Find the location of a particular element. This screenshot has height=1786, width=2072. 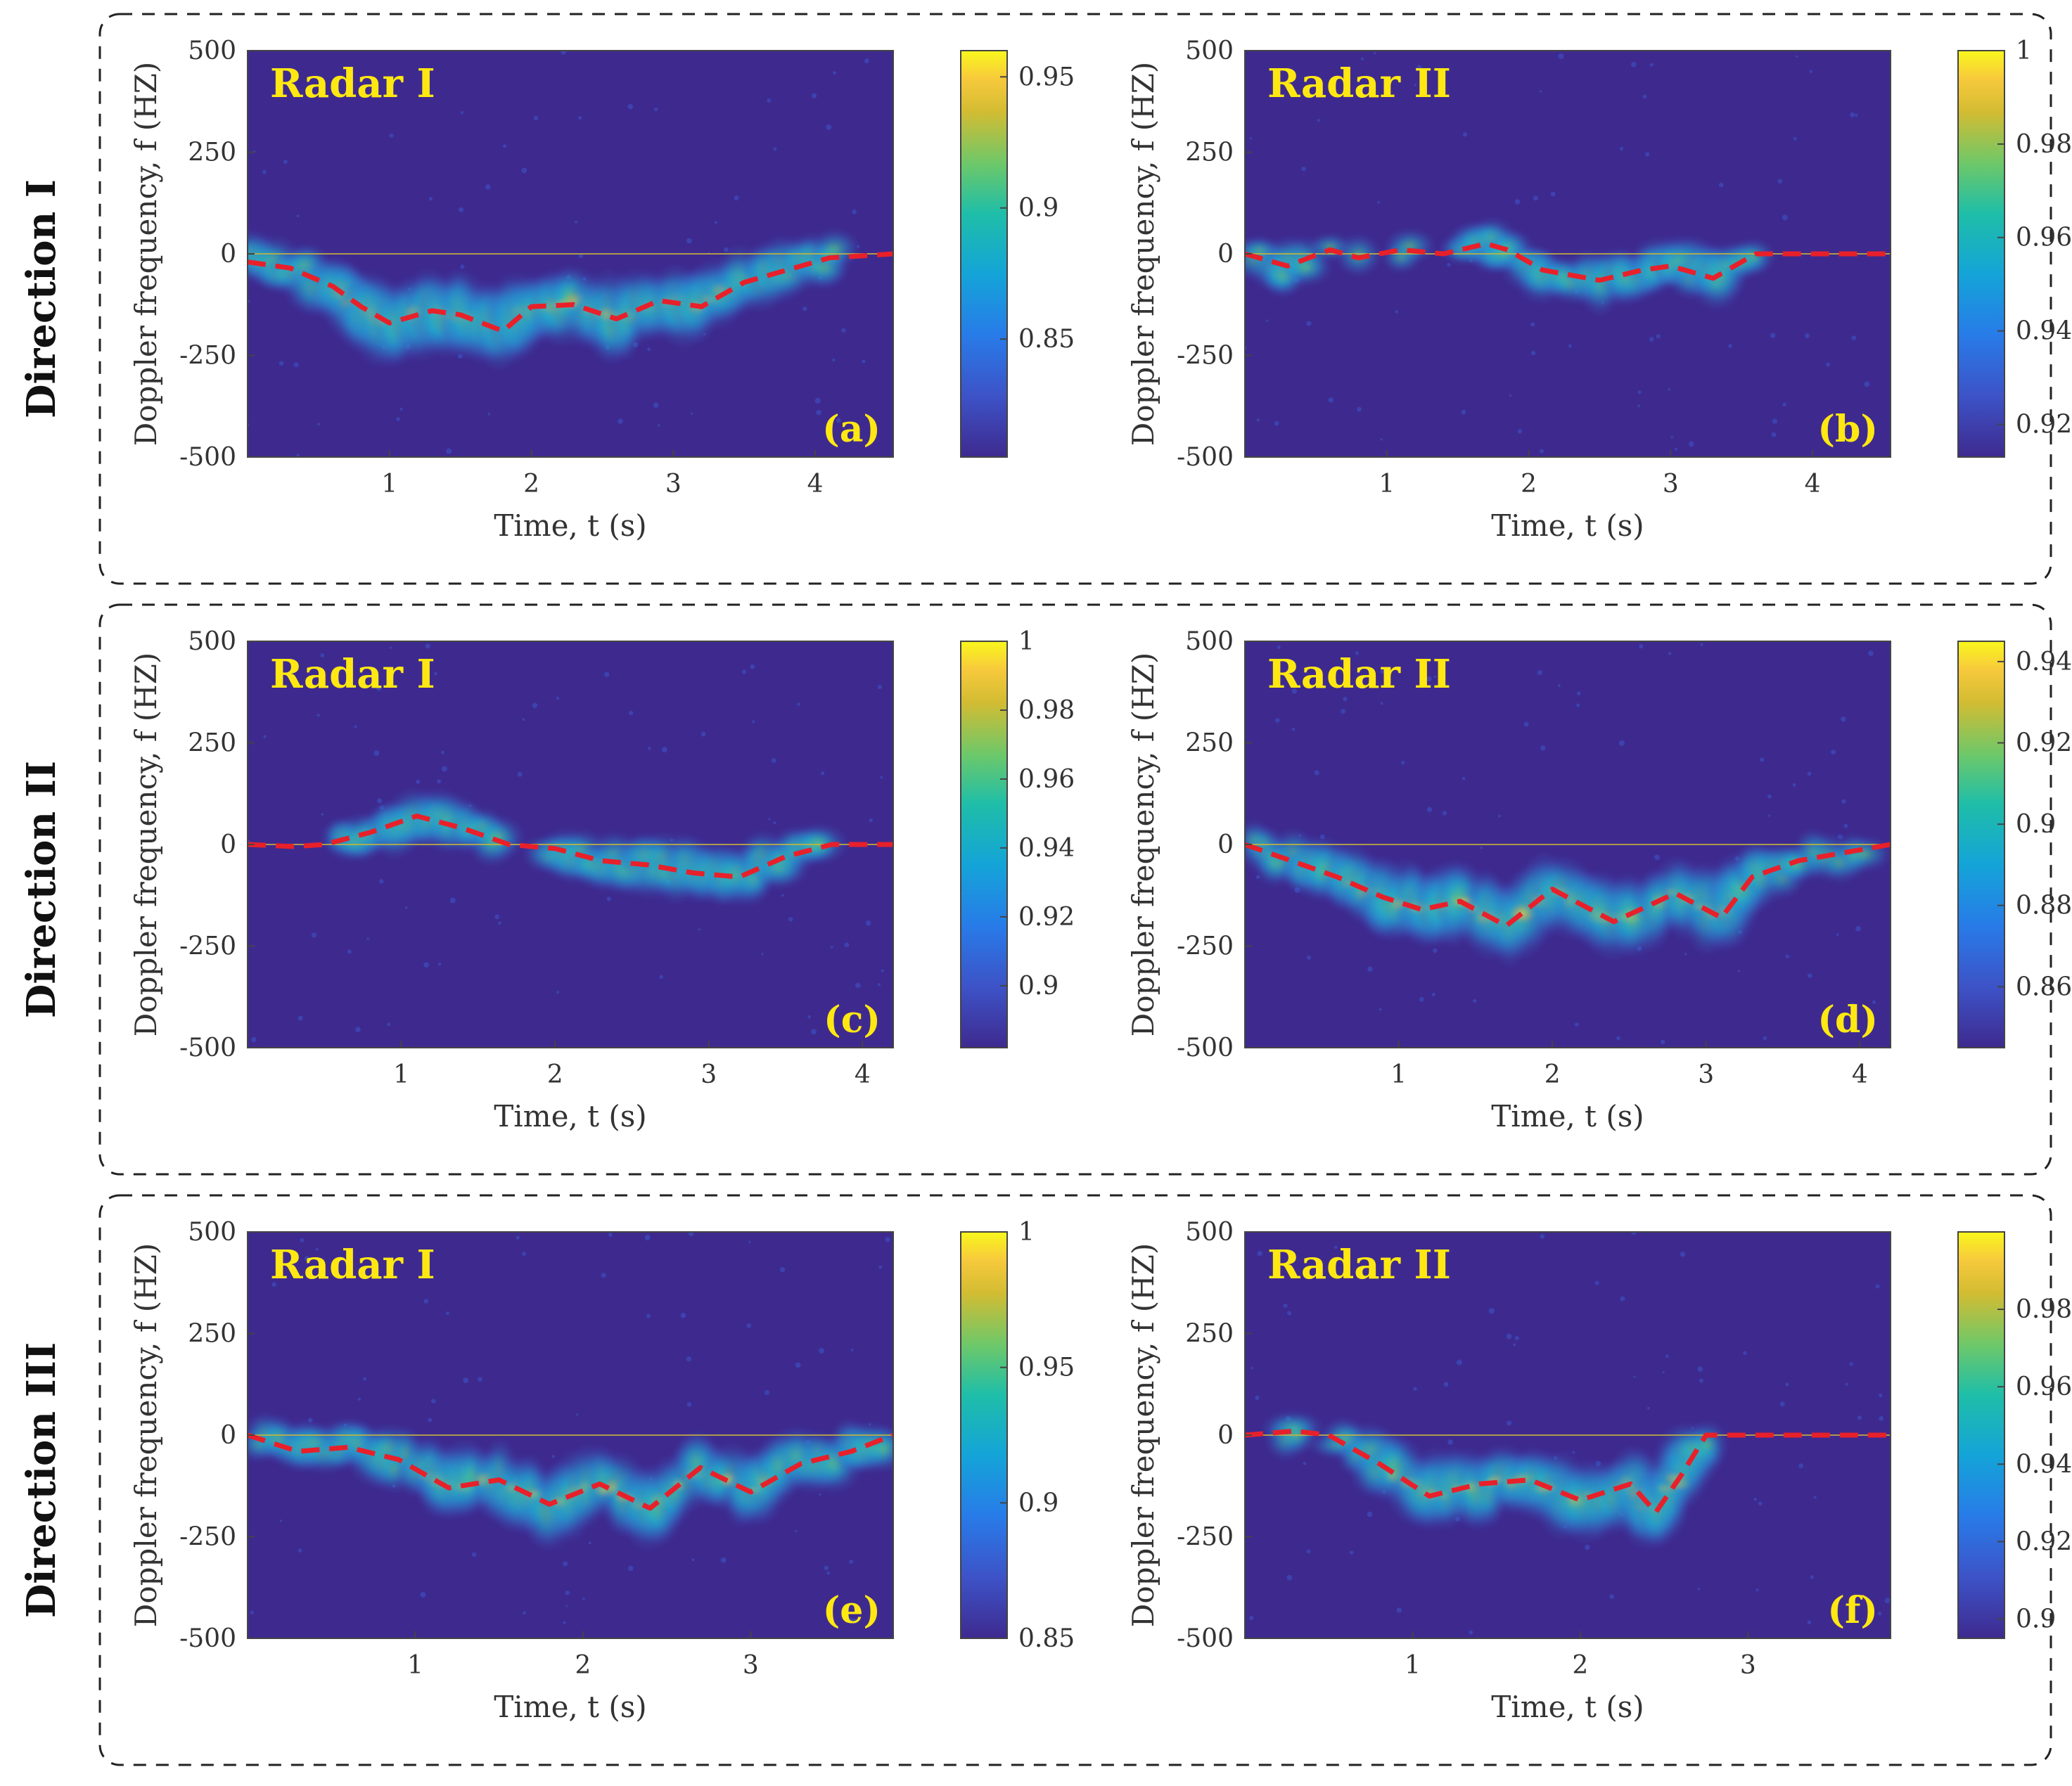

colorbar-tick-label: 0.95 is located at coordinates (1046, 1368).